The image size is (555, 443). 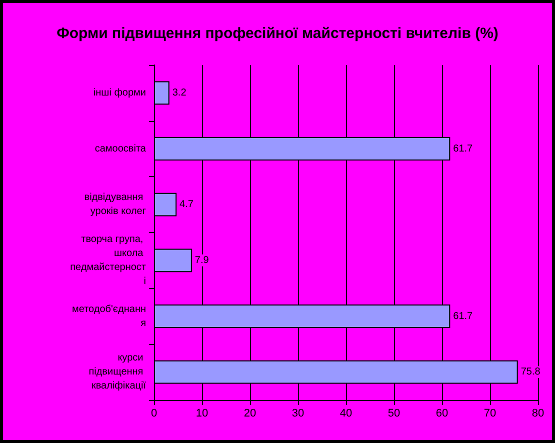 What do you see at coordinates (117, 372) in the screenshot?
I see `y-tick-label: курси підвищення кваліфікації` at bounding box center [117, 372].